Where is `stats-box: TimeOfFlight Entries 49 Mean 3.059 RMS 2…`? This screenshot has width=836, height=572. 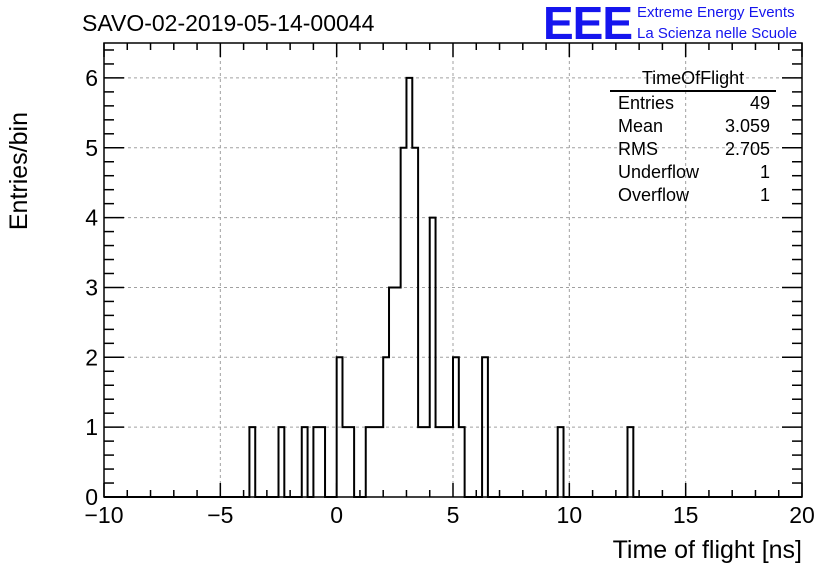
stats-box: TimeOfFlight Entries 49 Mean 3.059 RMS 2… is located at coordinates (693, 136).